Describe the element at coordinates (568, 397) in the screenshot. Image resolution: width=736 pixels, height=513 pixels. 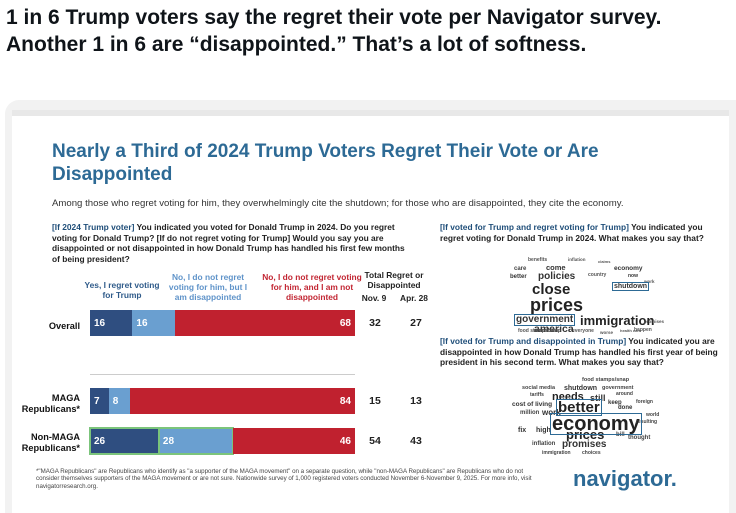
I see `cloud-word: needs` at that location.